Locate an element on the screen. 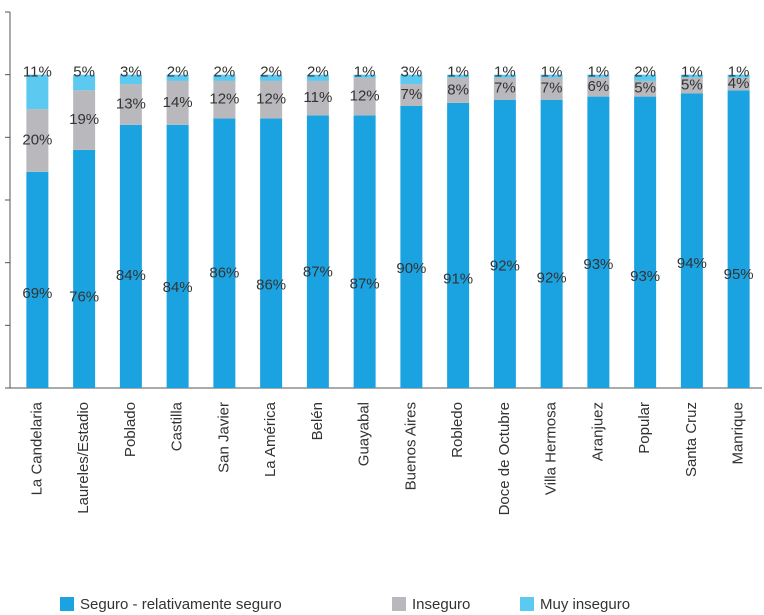  legend-label: Muy inseguro is located at coordinates (585, 604).